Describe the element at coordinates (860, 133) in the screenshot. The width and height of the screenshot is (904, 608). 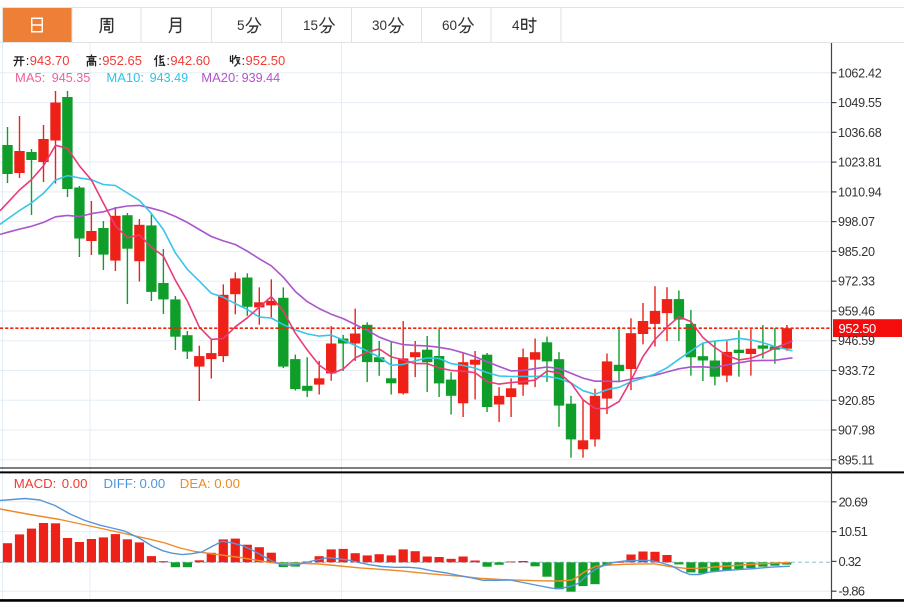
I see `svg-text: 1036.68` at that location.